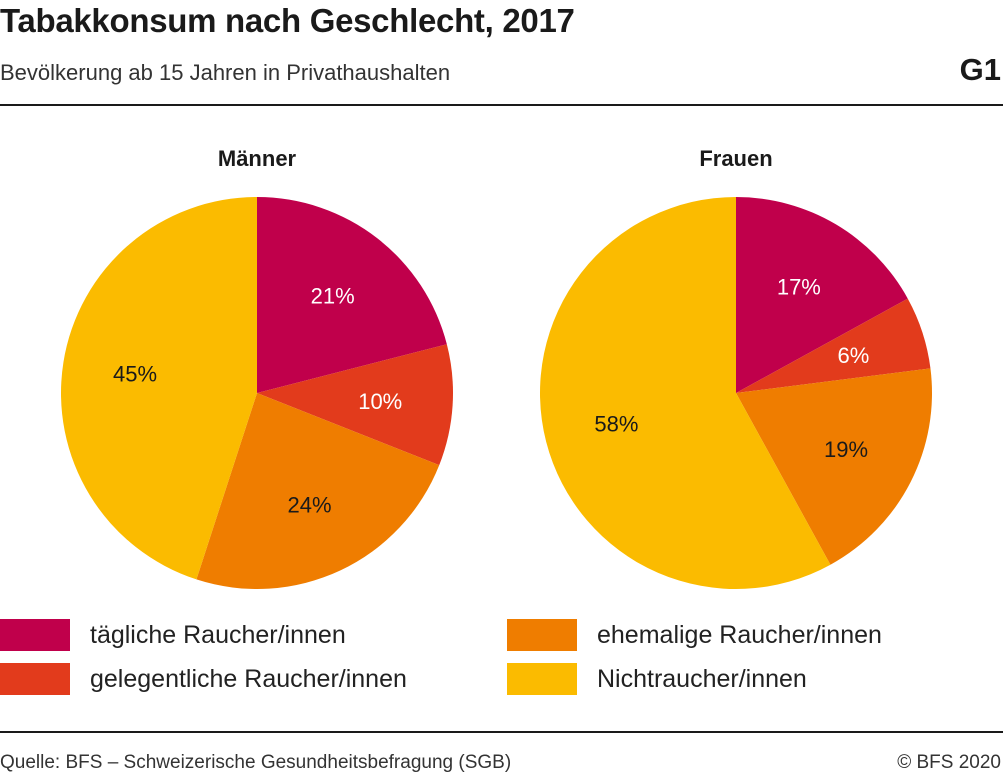 The height and width of the screenshot is (781, 1003). Describe the element at coordinates (739, 634) in the screenshot. I see `legend-label-ehemalig: ehemalige Raucher/innen` at that location.